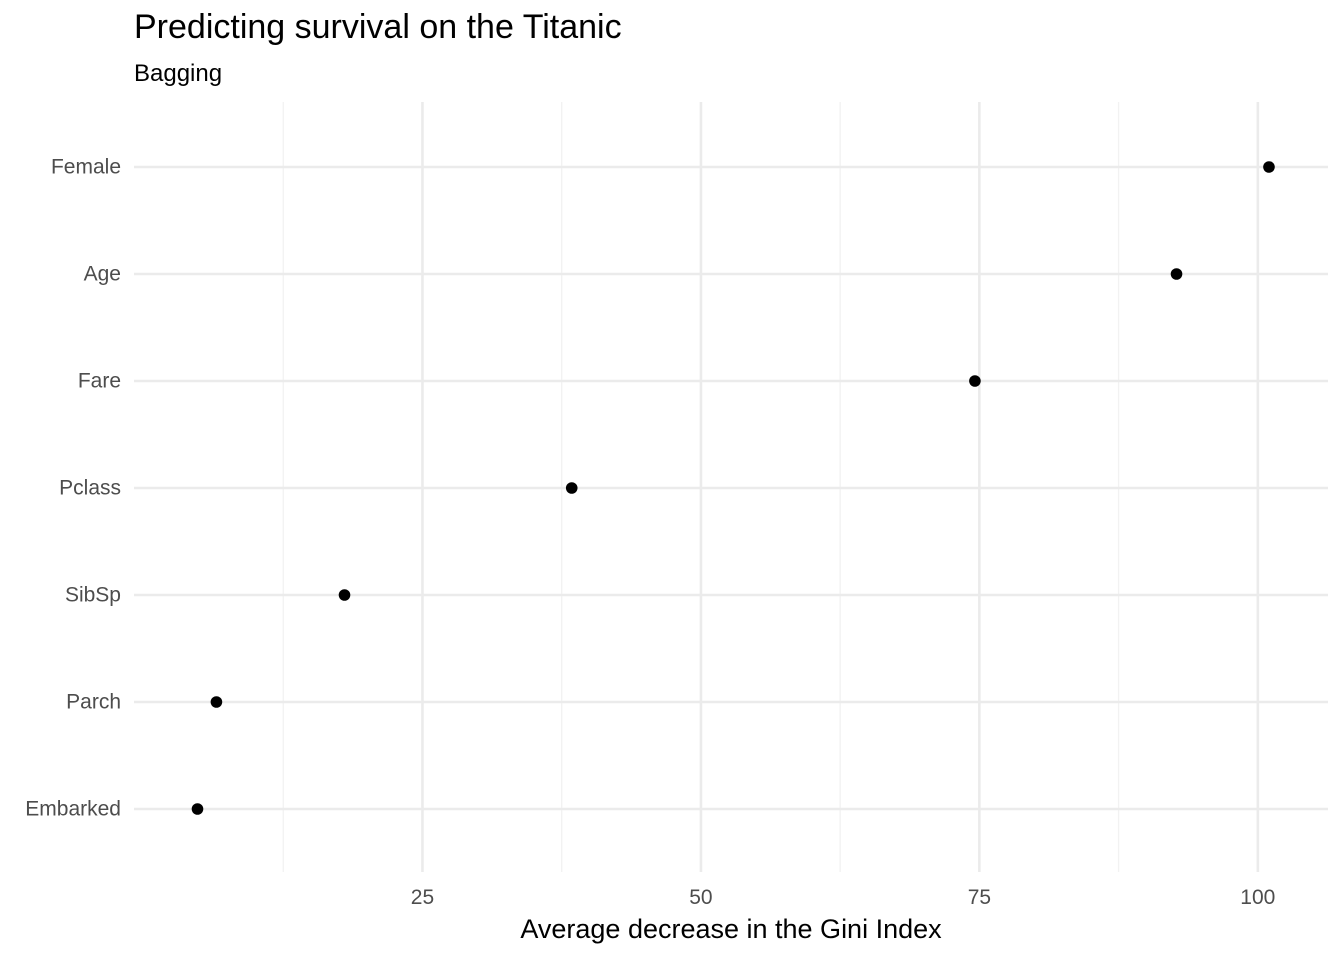 This screenshot has width=1344, height=960. I want to click on y-tick-label: Fare, so click(99, 381).